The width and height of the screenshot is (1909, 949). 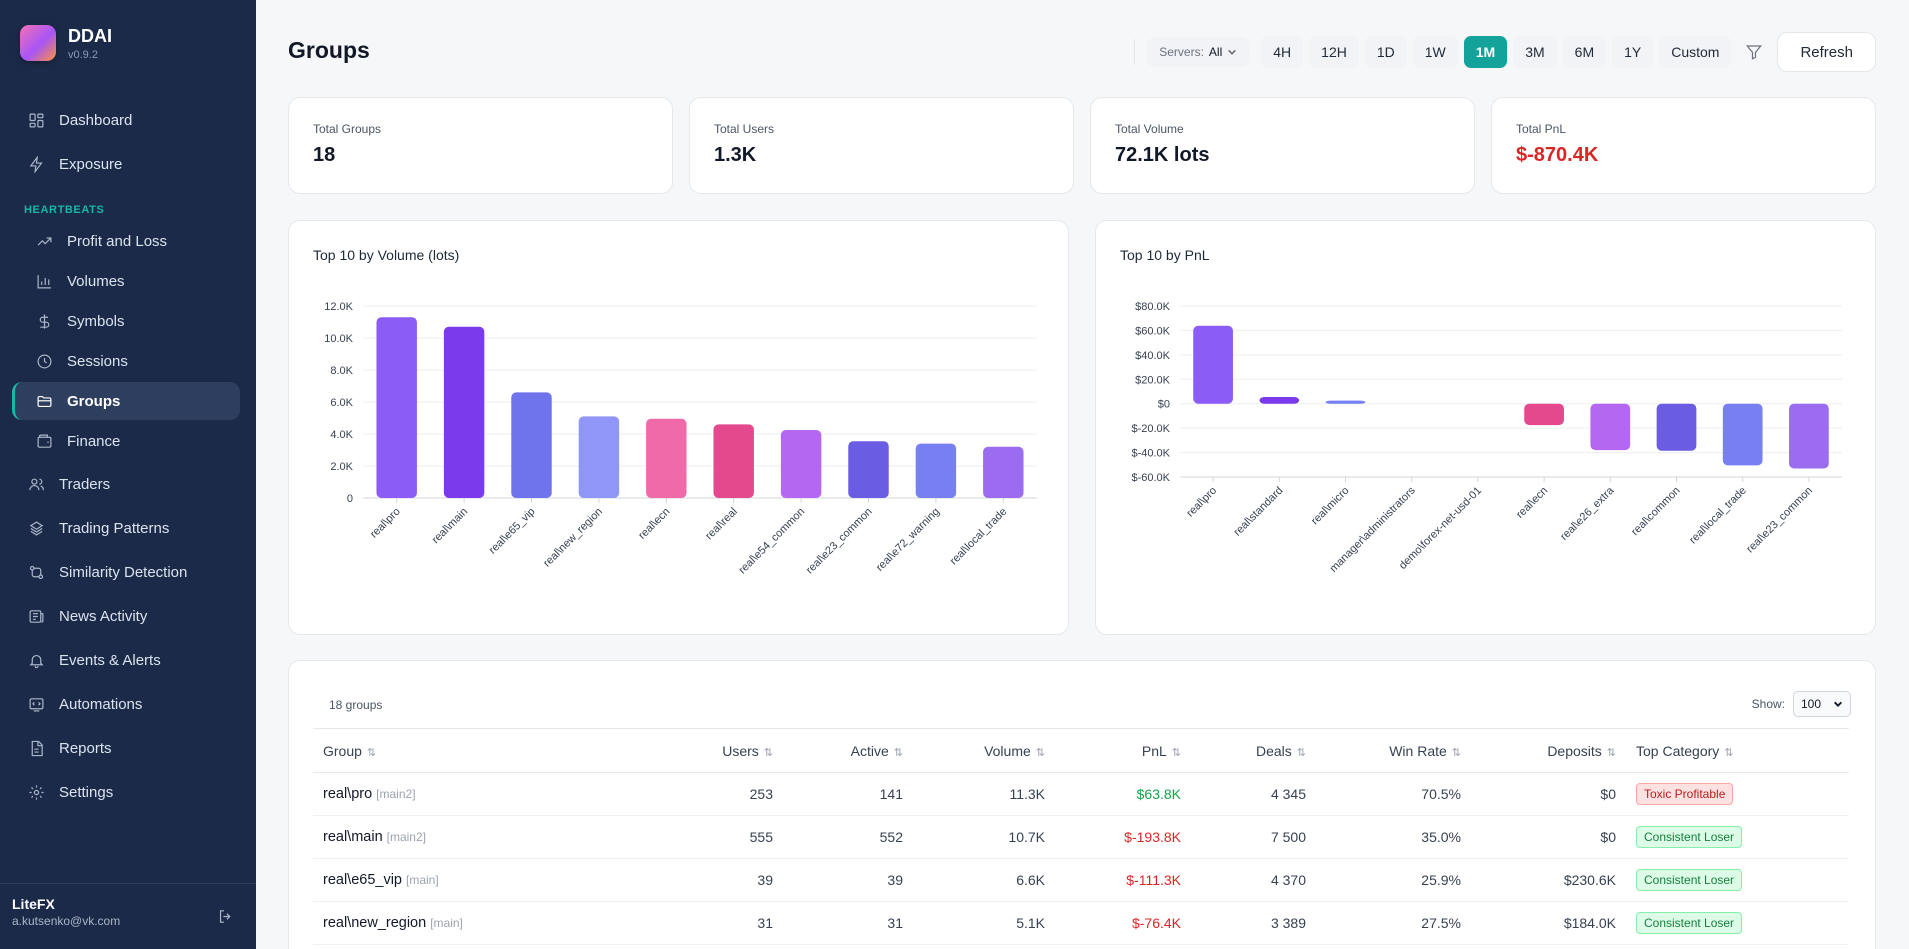 What do you see at coordinates (126, 616) in the screenshot?
I see `sidebar-item-news-activity: News Activity` at bounding box center [126, 616].